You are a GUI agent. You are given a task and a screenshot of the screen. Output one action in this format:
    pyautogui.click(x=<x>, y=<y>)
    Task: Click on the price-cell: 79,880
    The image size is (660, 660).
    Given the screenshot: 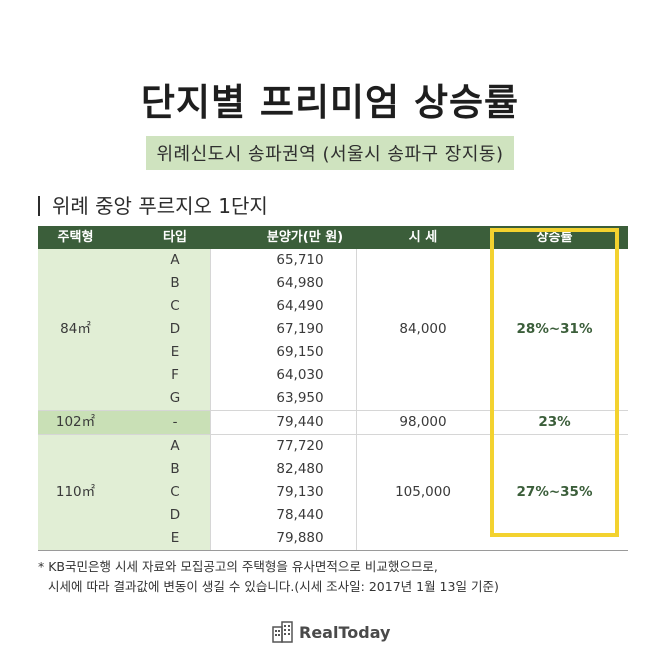 What is the action you would take?
    pyautogui.click(x=300, y=538)
    